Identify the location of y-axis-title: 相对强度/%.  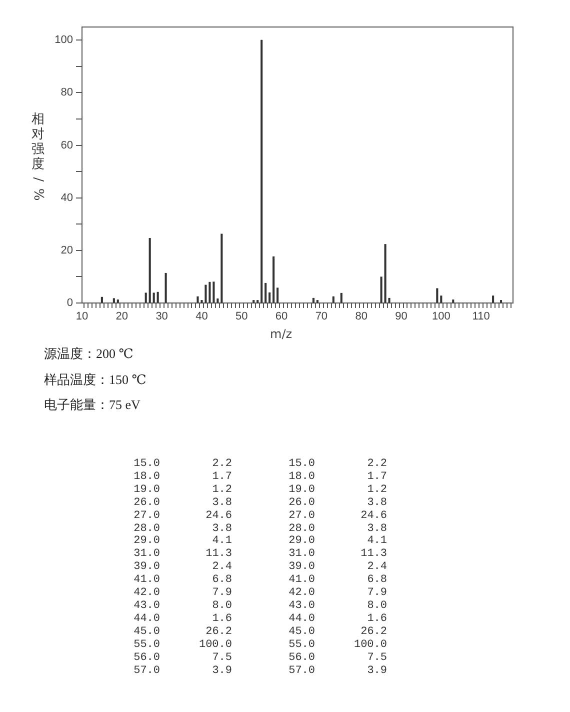
(38, 157).